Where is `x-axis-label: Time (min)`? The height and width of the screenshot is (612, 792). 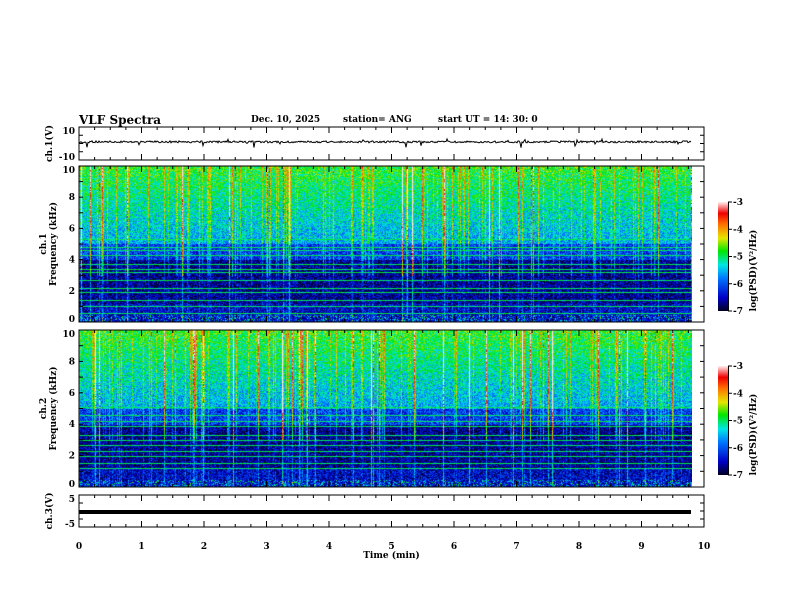
x-axis-label: Time (min) is located at coordinates (391, 555).